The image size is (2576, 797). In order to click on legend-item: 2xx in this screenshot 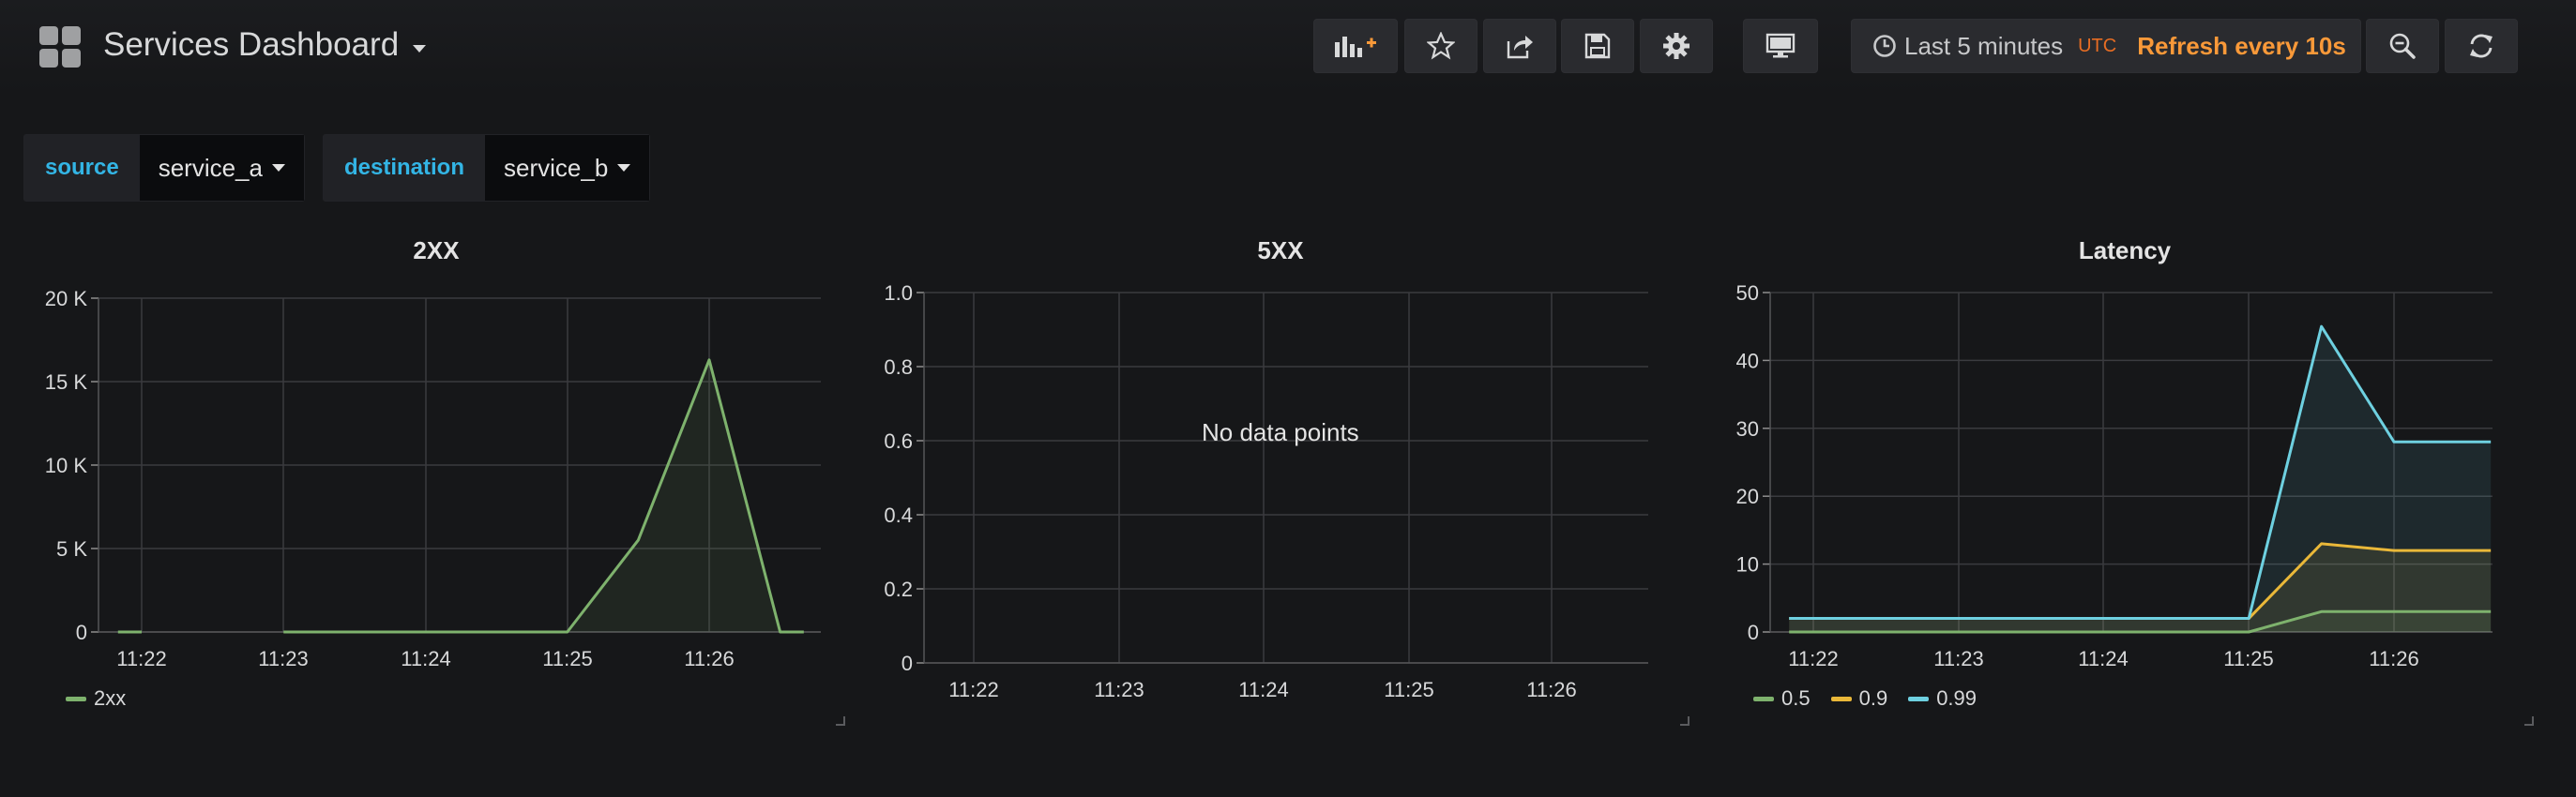, I will do `click(96, 698)`.